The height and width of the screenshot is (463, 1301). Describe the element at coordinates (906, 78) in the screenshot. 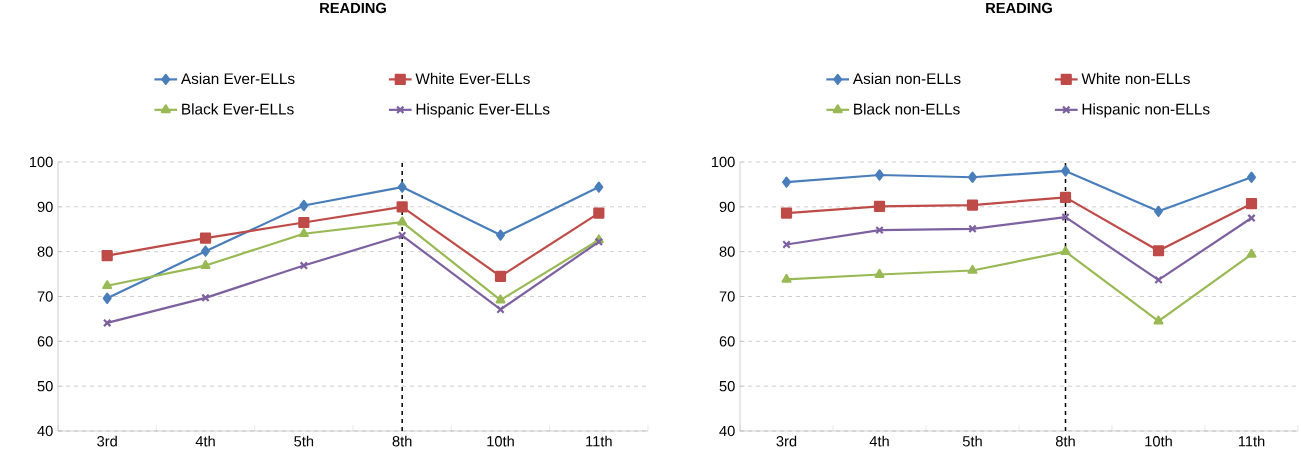

I see `legend-label: Asian non-ELLs` at that location.